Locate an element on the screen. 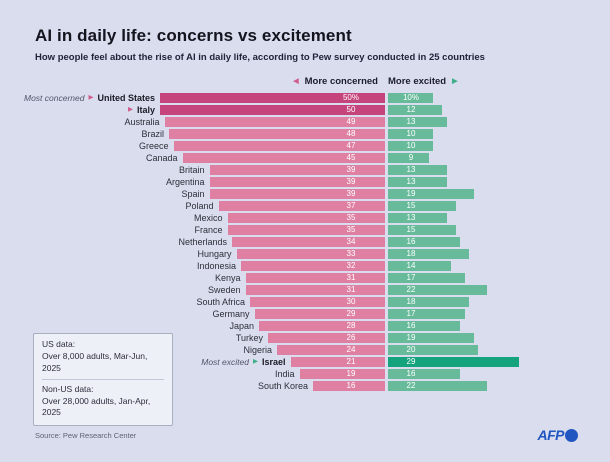  excited-bar: 20 is located at coordinates (433, 350).